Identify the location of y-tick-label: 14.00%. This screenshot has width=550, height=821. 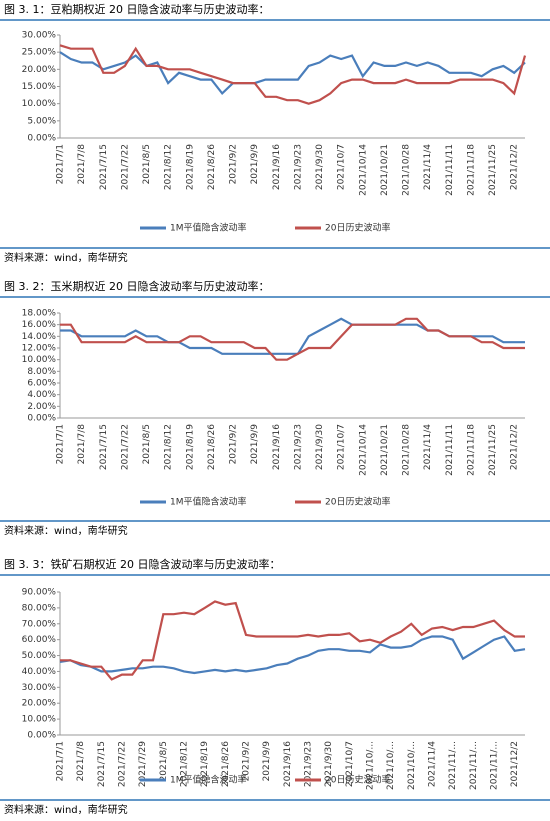
(39, 337).